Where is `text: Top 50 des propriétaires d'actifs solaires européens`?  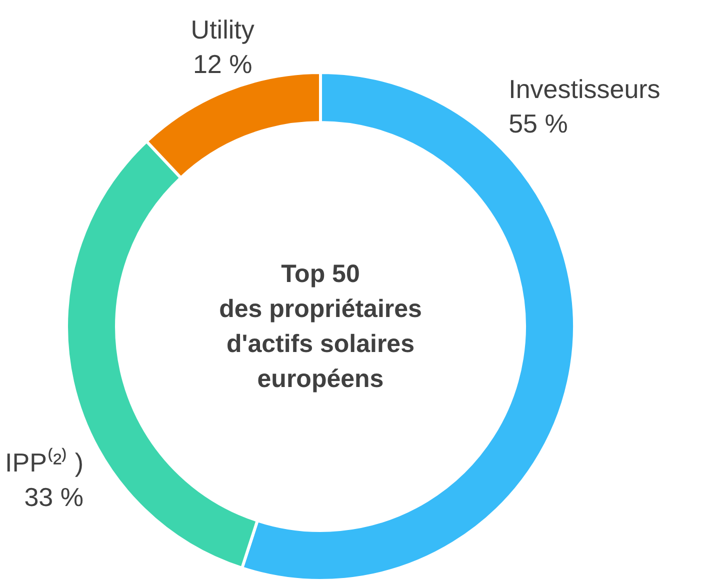
text: Top 50 des propriétaires d'actifs solaires européens is located at coordinates (320, 326).